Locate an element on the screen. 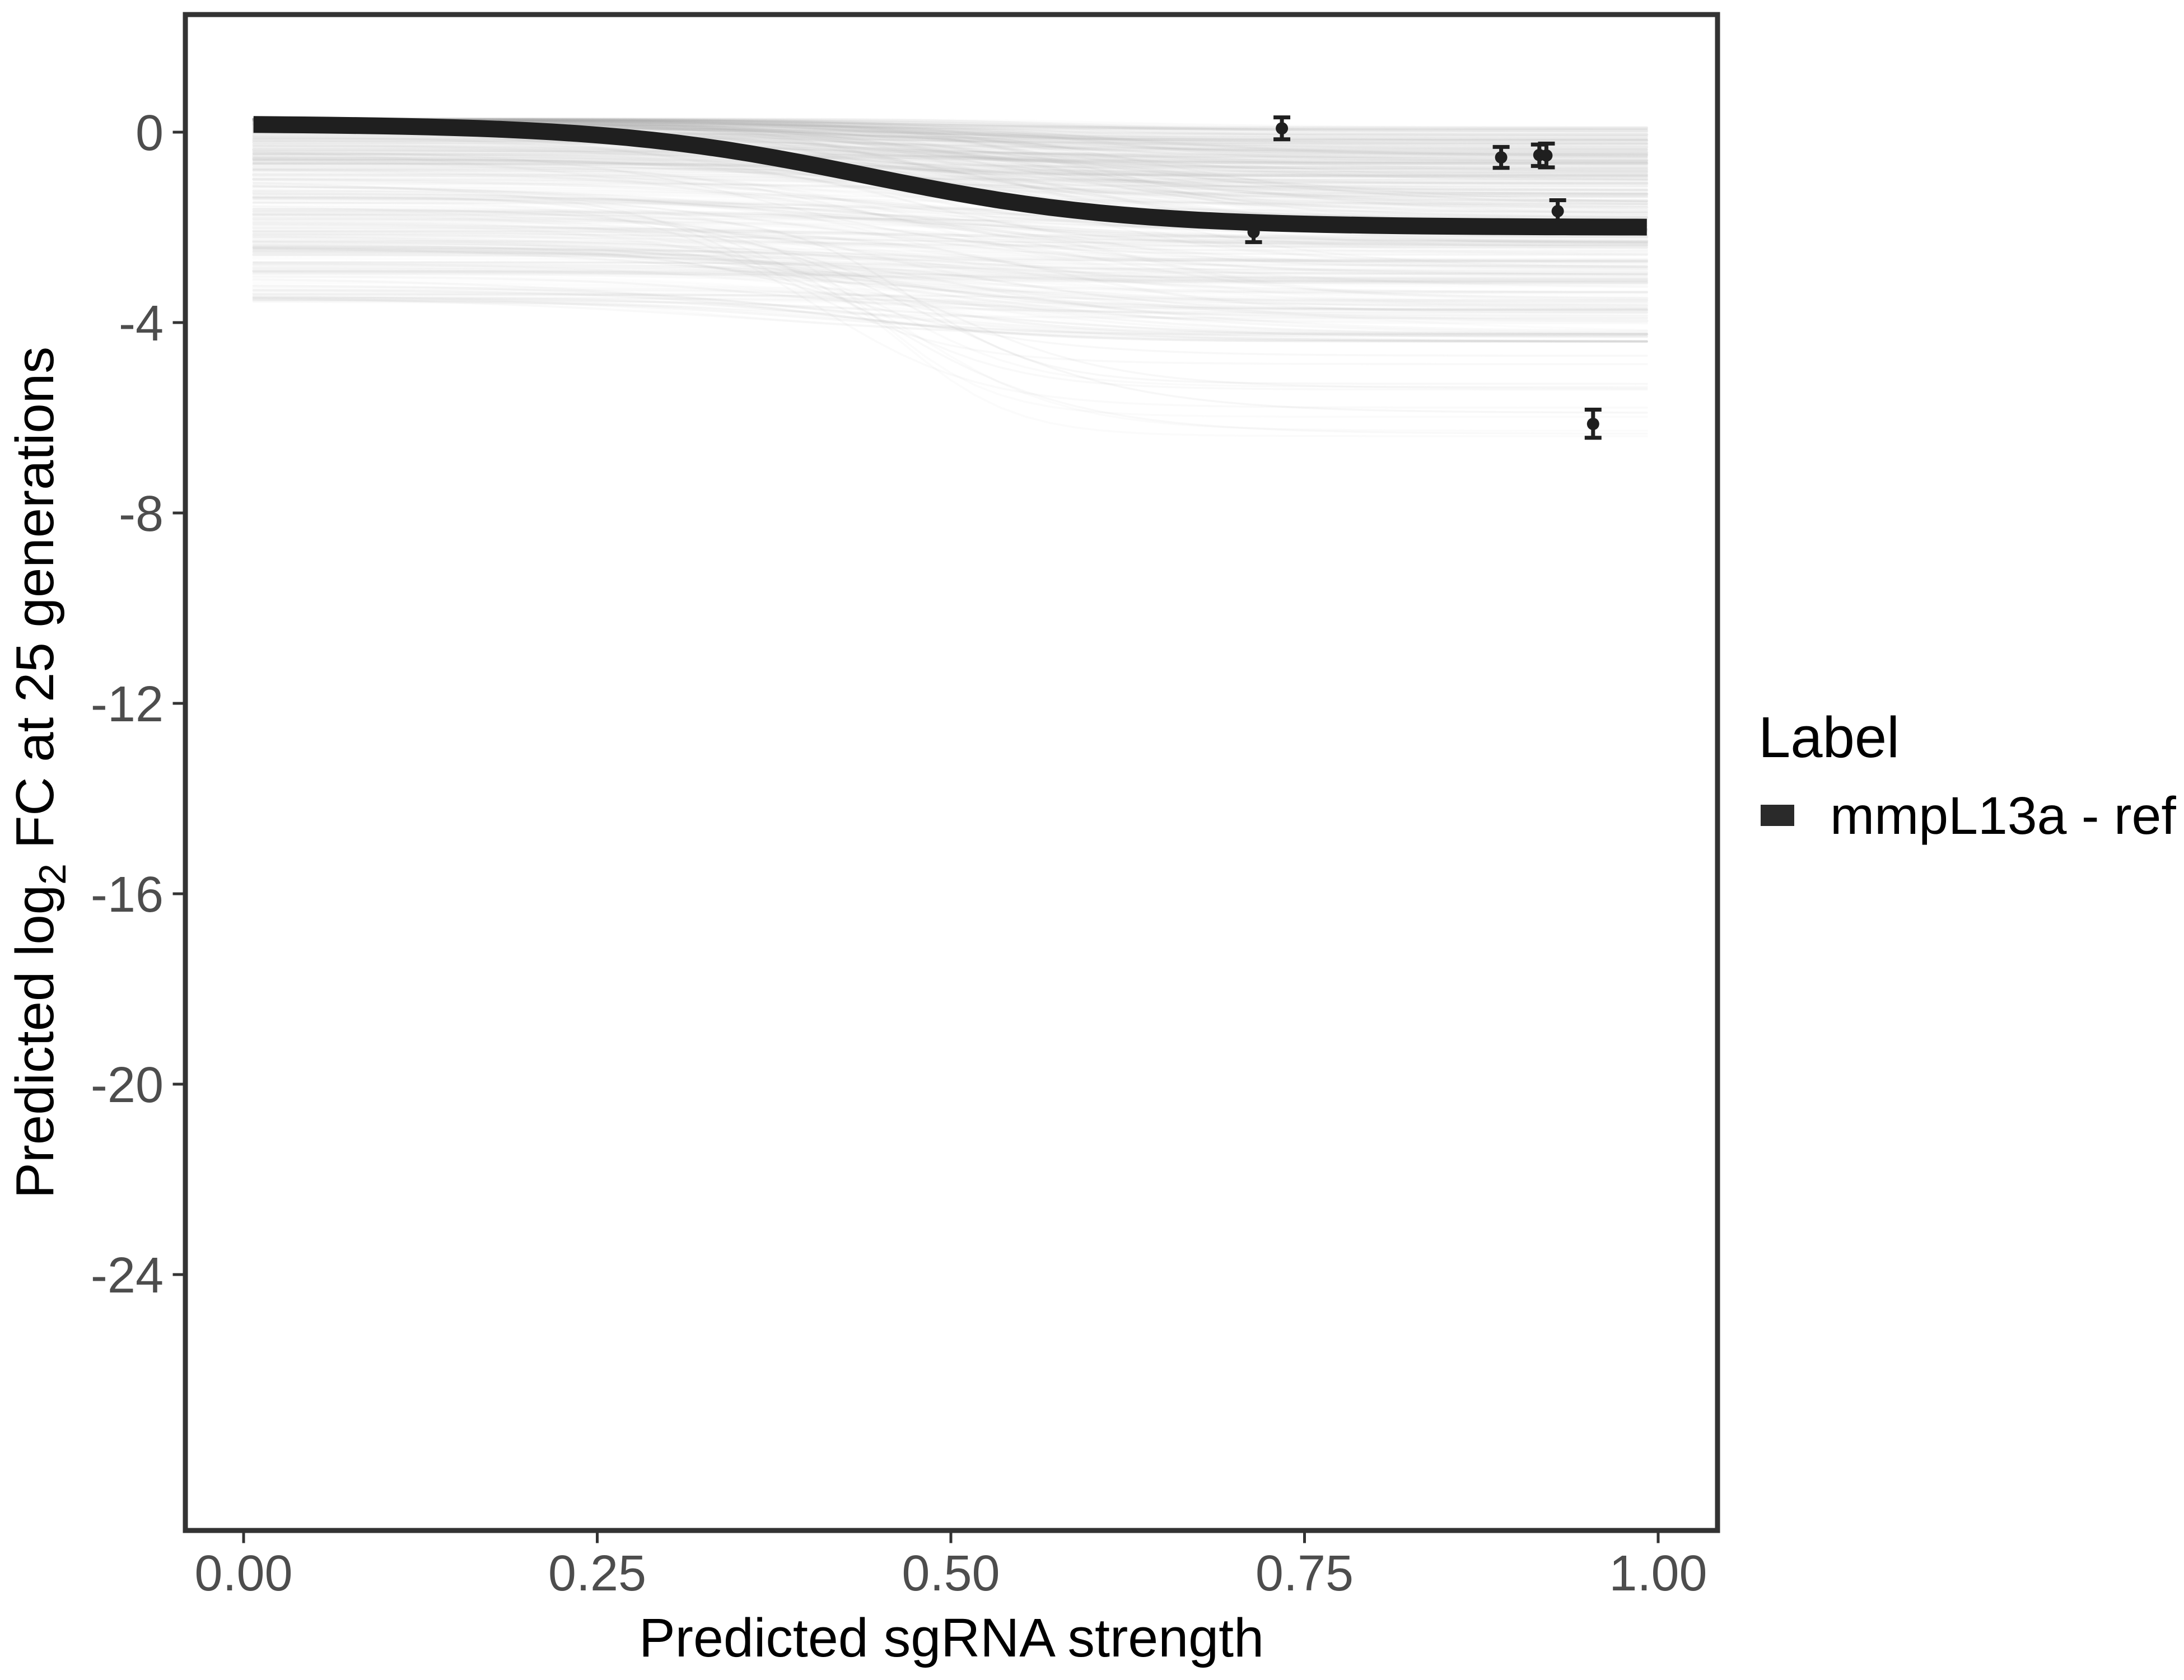  x-tick-label: 0.50 is located at coordinates (951, 1574).